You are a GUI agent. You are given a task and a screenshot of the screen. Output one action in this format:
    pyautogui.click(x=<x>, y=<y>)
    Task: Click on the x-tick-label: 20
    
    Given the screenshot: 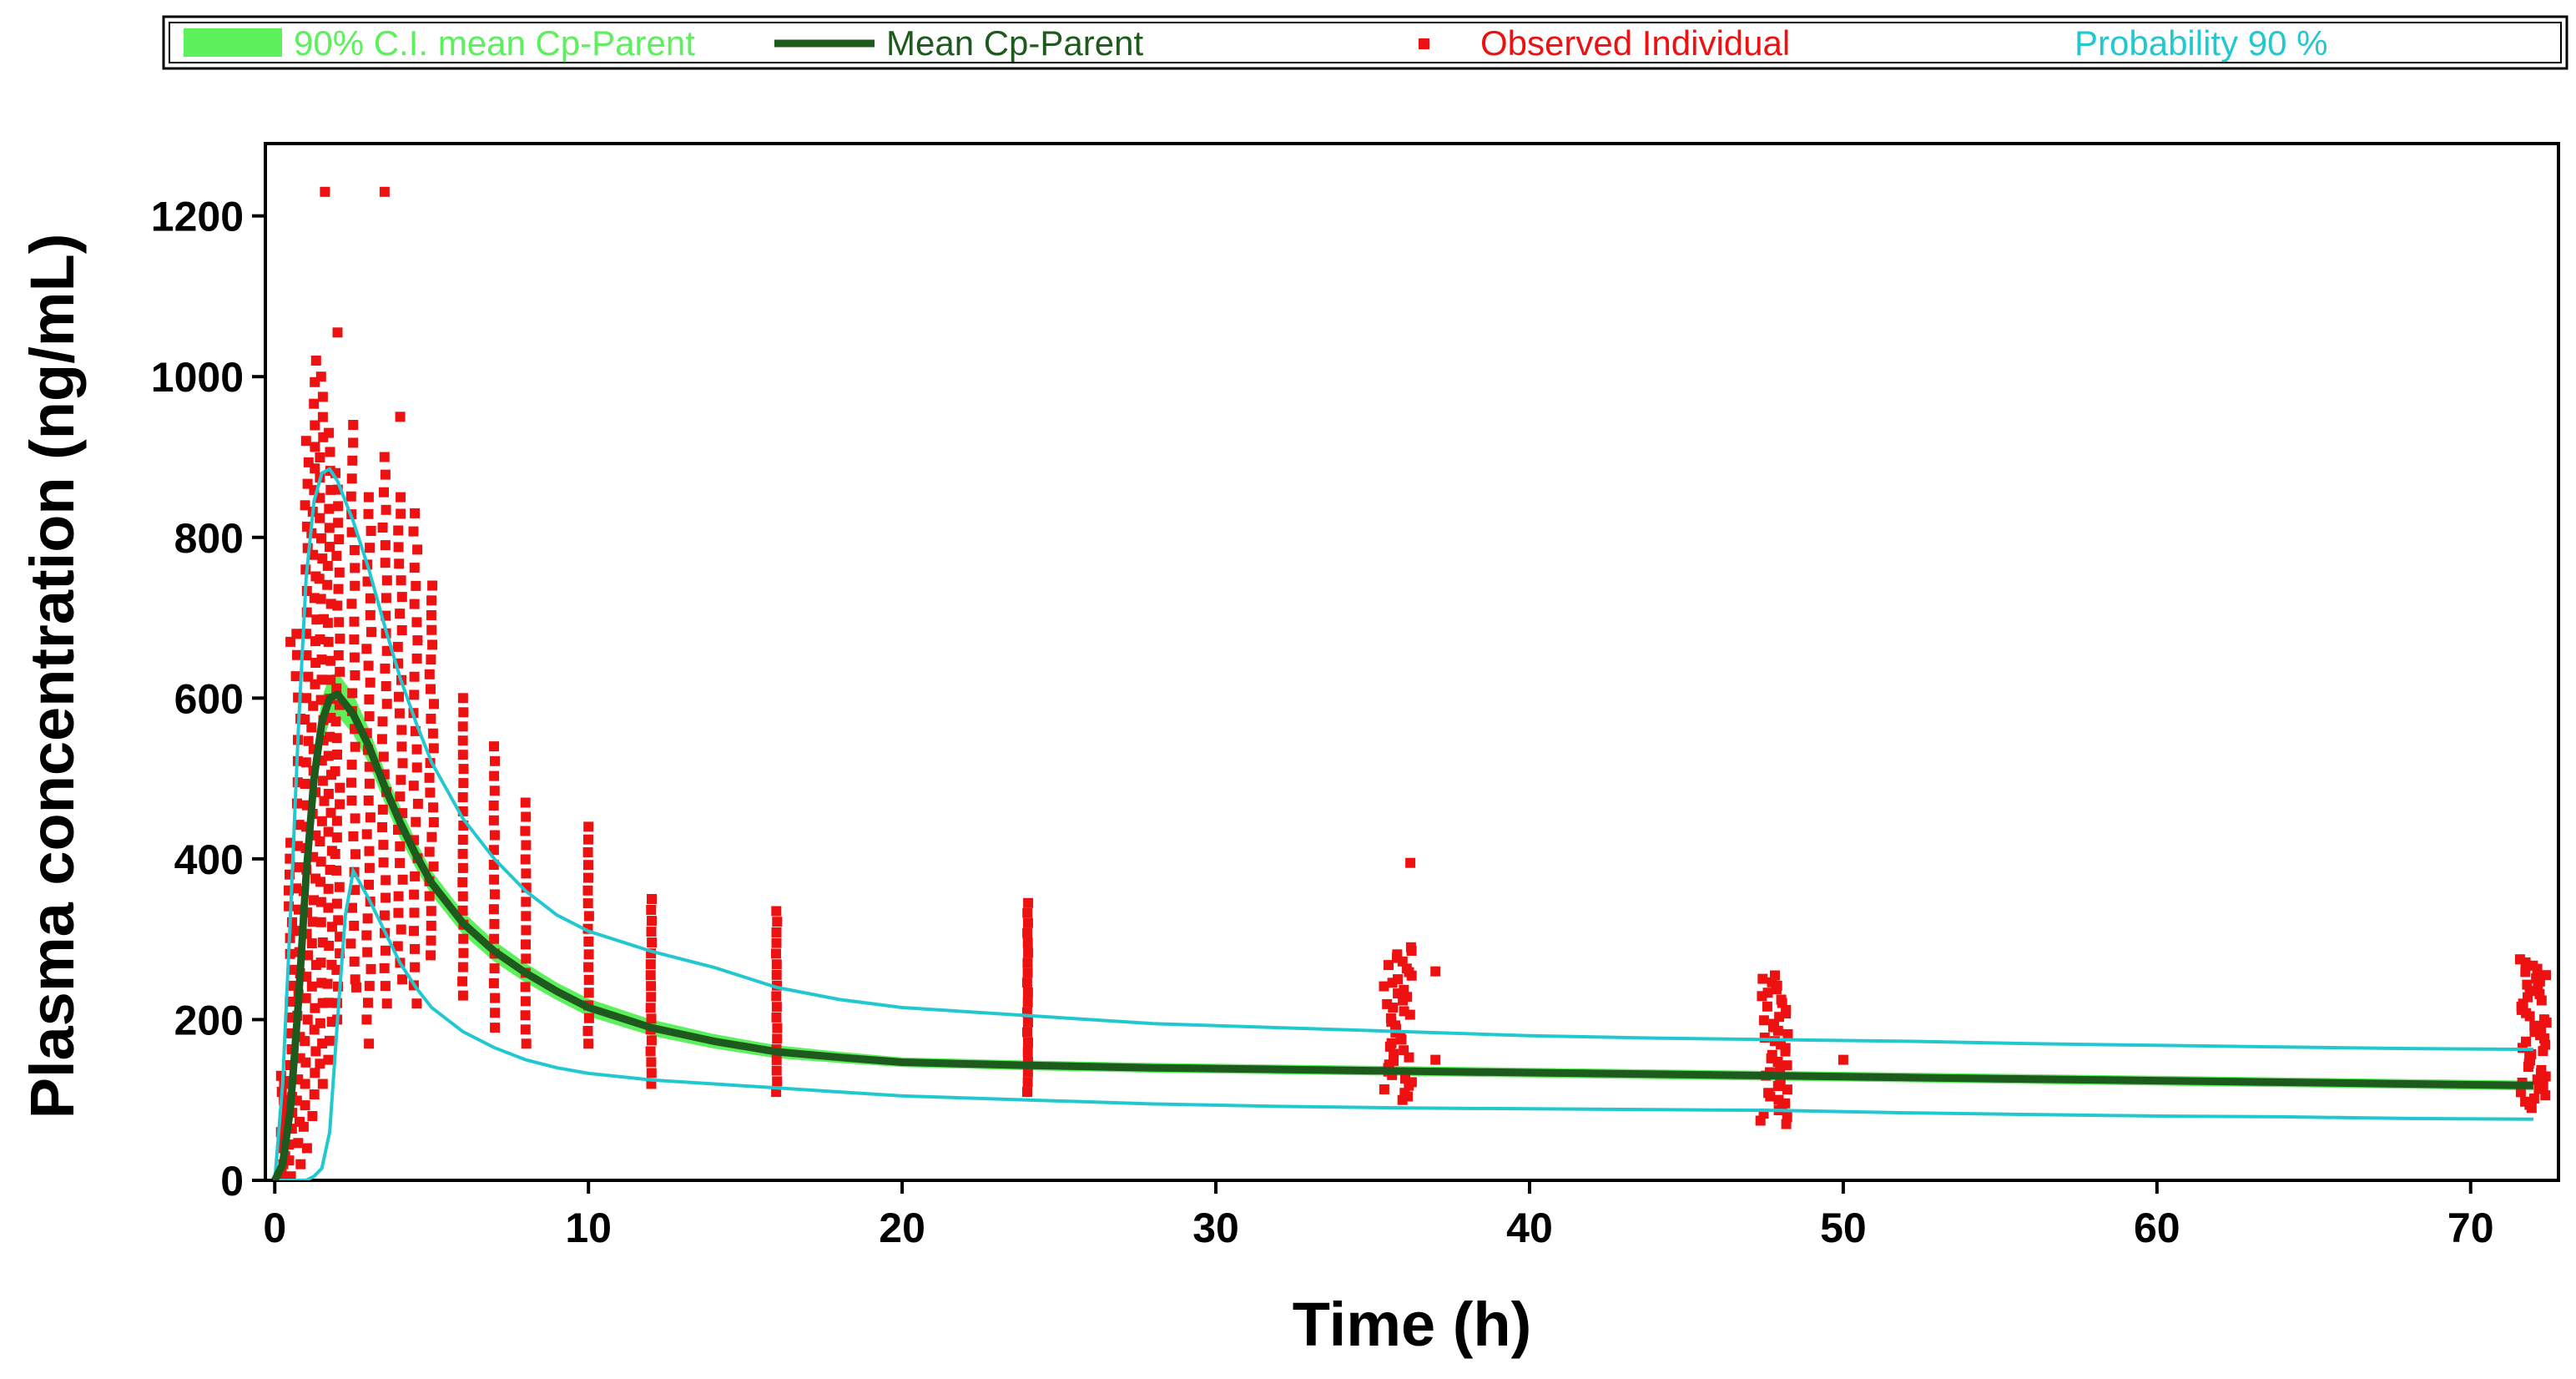 What is the action you would take?
    pyautogui.click(x=902, y=1228)
    